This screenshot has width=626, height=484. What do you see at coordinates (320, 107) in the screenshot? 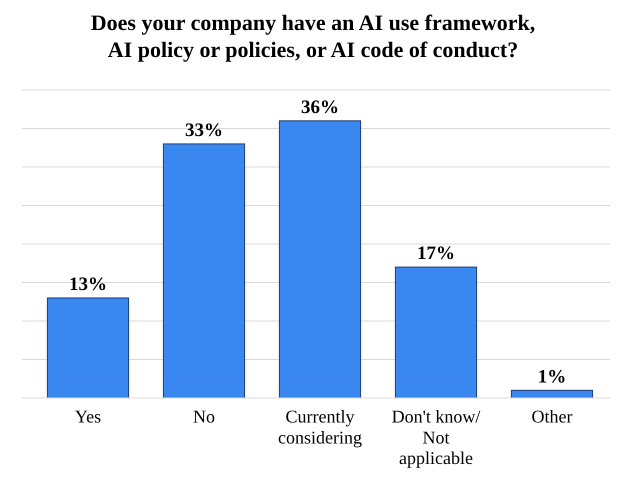
I see `data-label: 36%` at bounding box center [320, 107].